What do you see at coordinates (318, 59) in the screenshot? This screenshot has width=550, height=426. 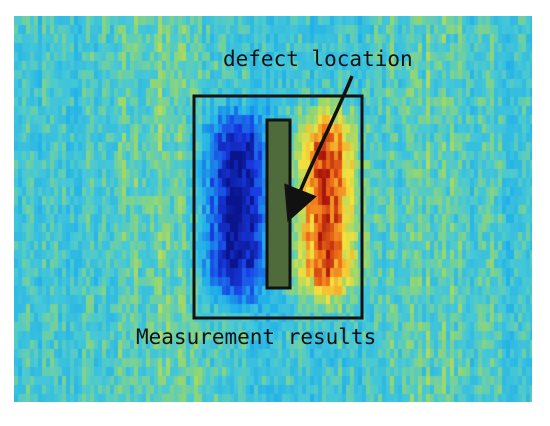 I see `defect-location-label: defect location` at bounding box center [318, 59].